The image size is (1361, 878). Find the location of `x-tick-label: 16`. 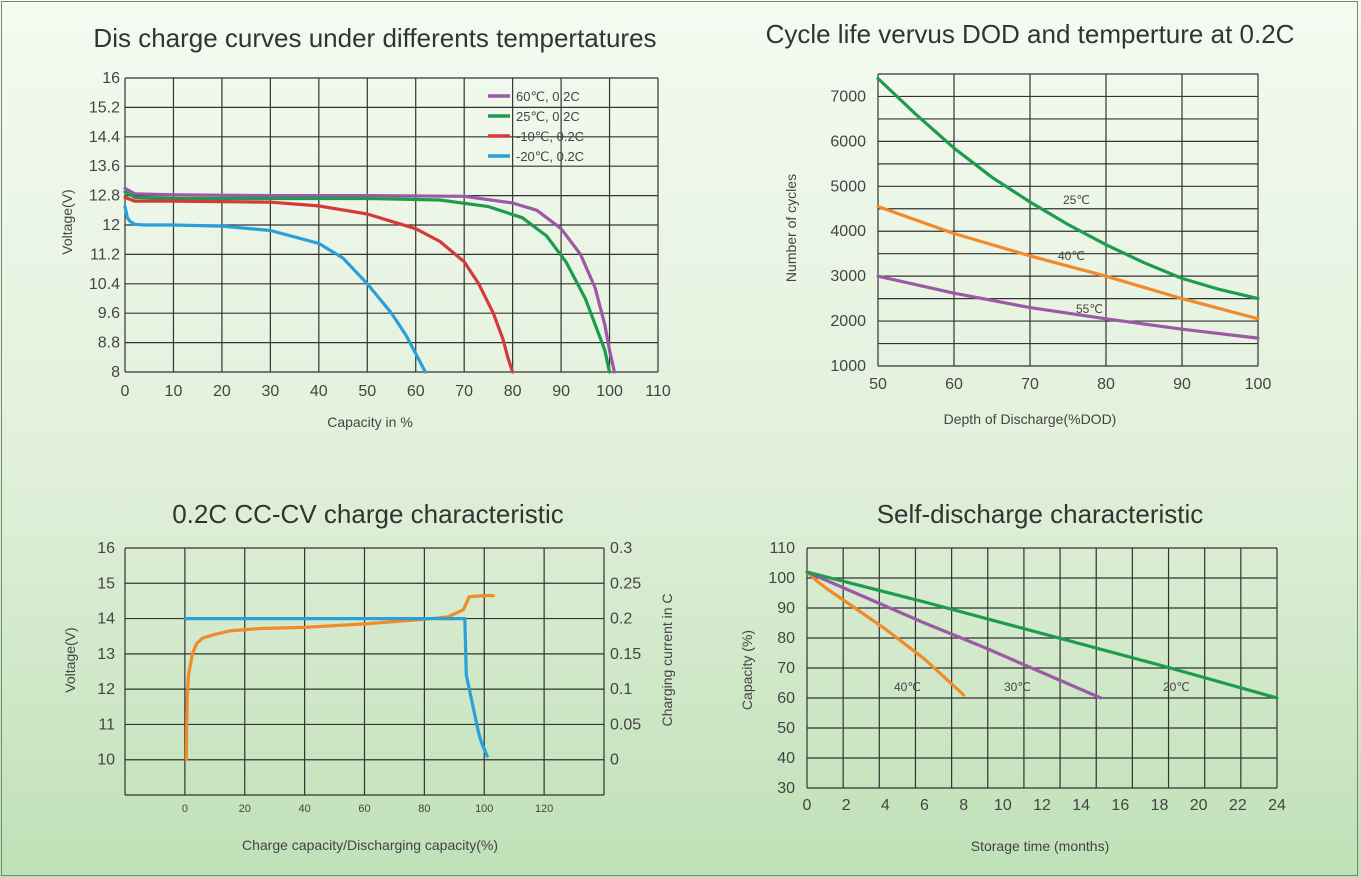

x-tick-label: 16 is located at coordinates (1120, 805).